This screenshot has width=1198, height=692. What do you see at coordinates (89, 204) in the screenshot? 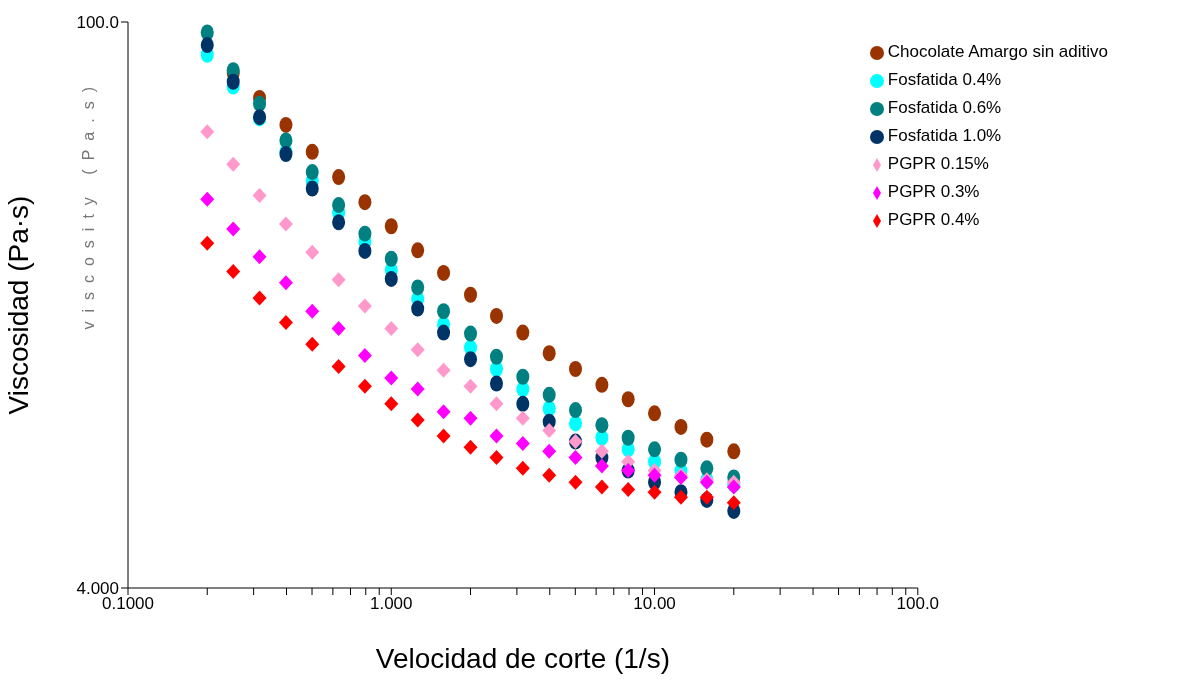
I see `text: viscosity (Pa.s)` at bounding box center [89, 204].